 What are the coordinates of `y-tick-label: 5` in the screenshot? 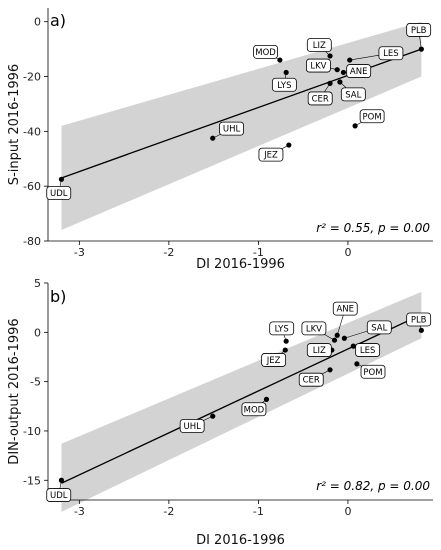 It's located at (37, 283).